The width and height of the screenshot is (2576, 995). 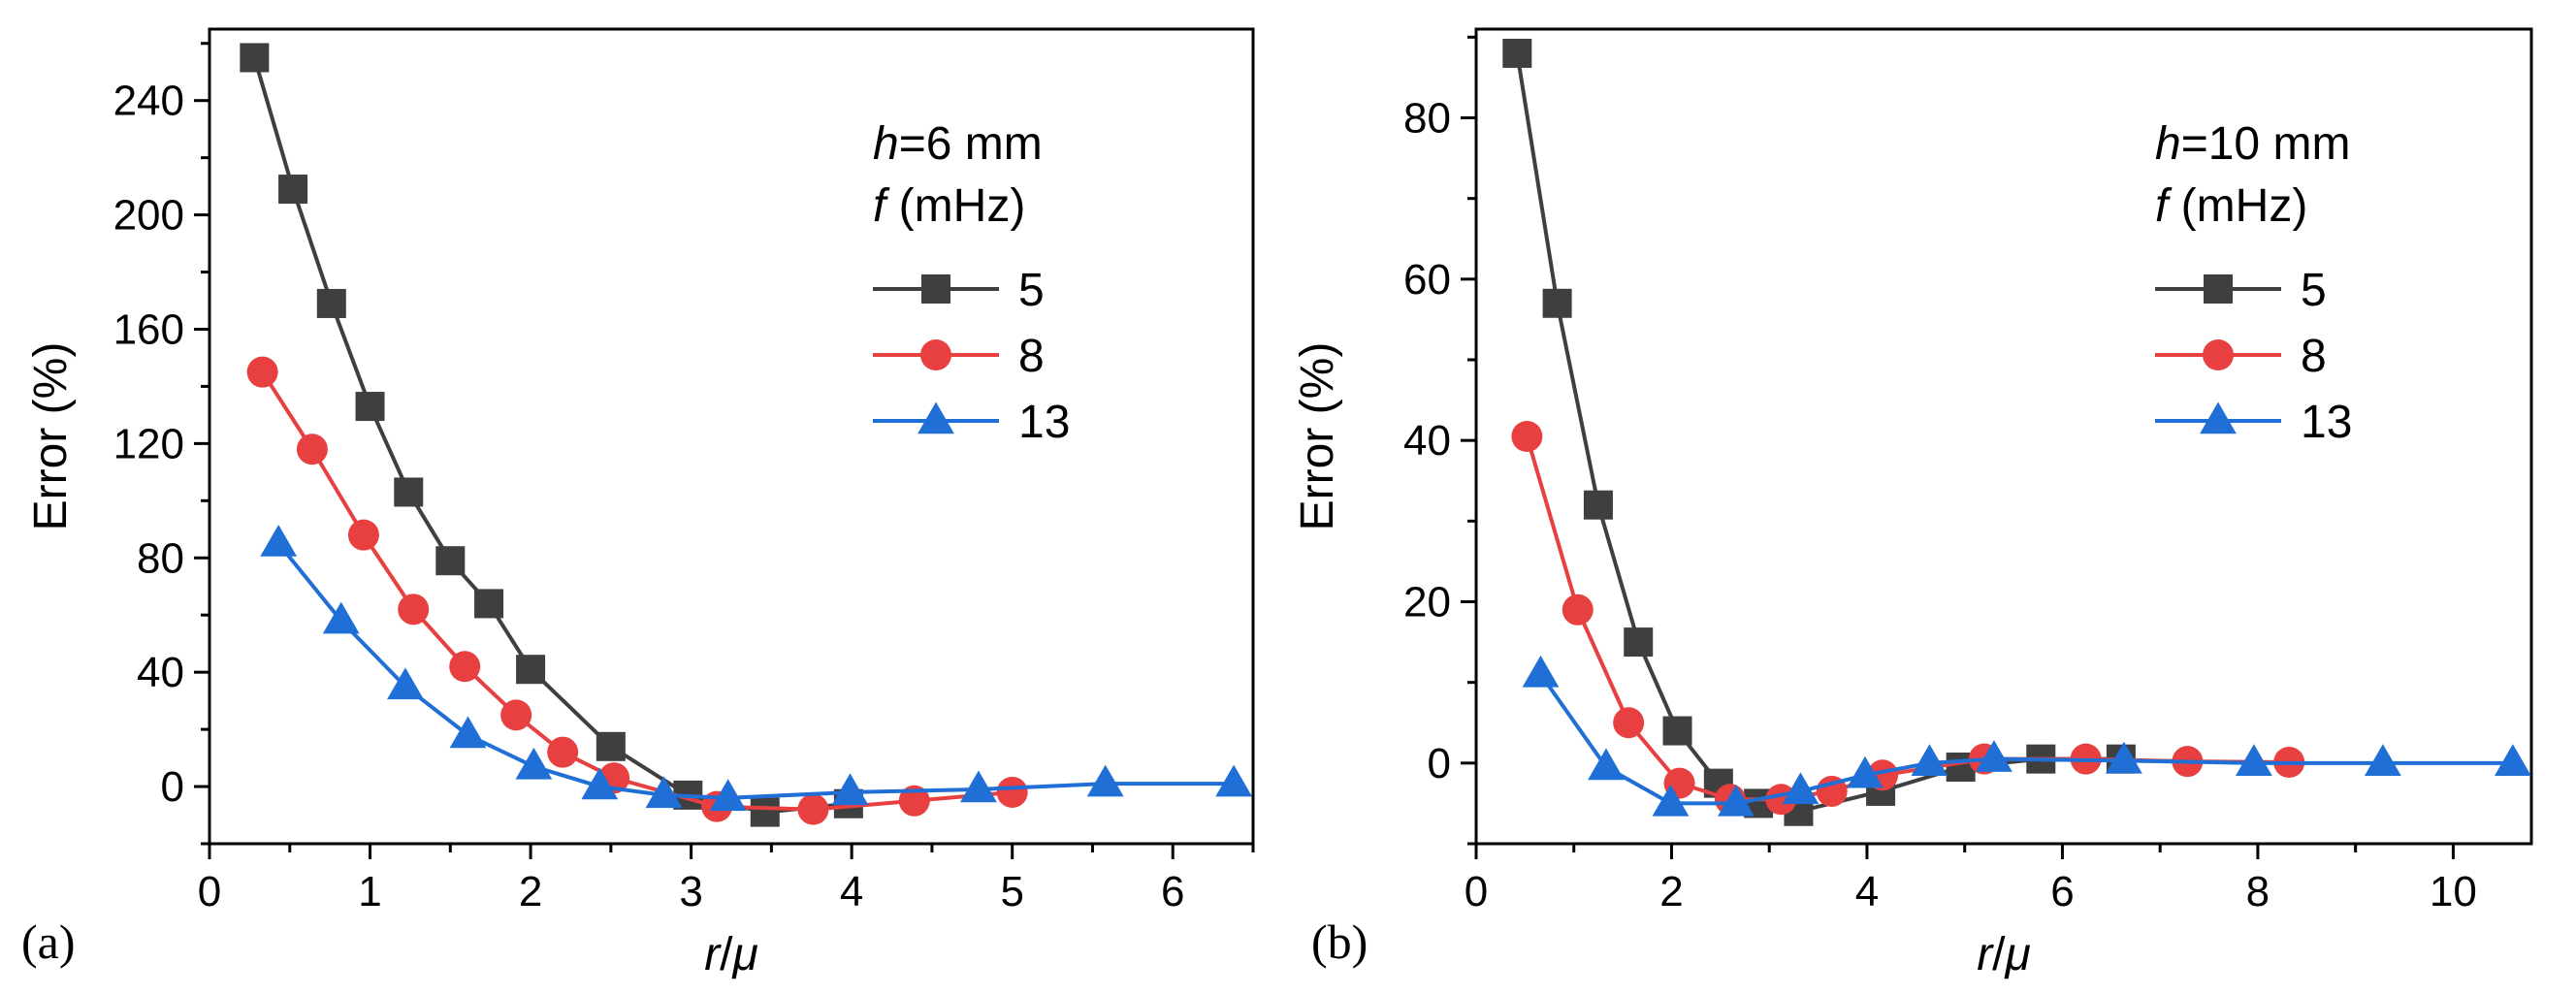 What do you see at coordinates (958, 144) in the screenshot?
I see `legend-title: h=6 mm` at bounding box center [958, 144].